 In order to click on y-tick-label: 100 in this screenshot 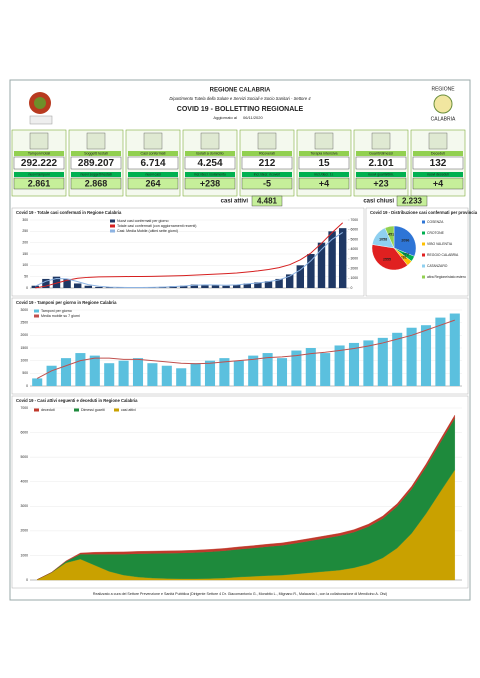, I will do `click(25, 265)`.